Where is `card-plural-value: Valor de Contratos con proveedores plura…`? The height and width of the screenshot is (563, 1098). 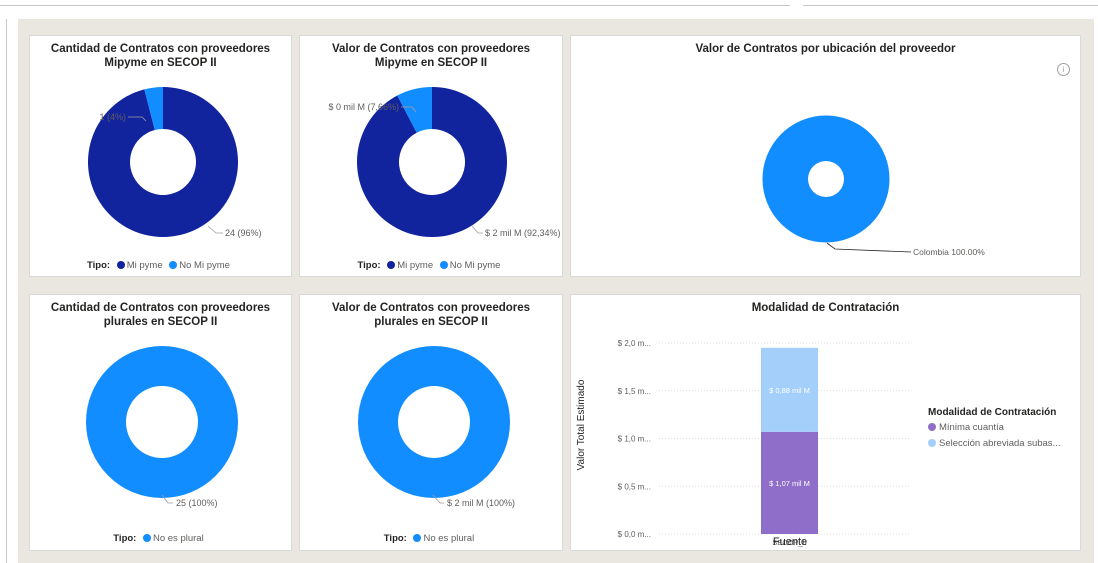 card-plural-value: Valor de Contratos con proveedores plura… is located at coordinates (431, 422).